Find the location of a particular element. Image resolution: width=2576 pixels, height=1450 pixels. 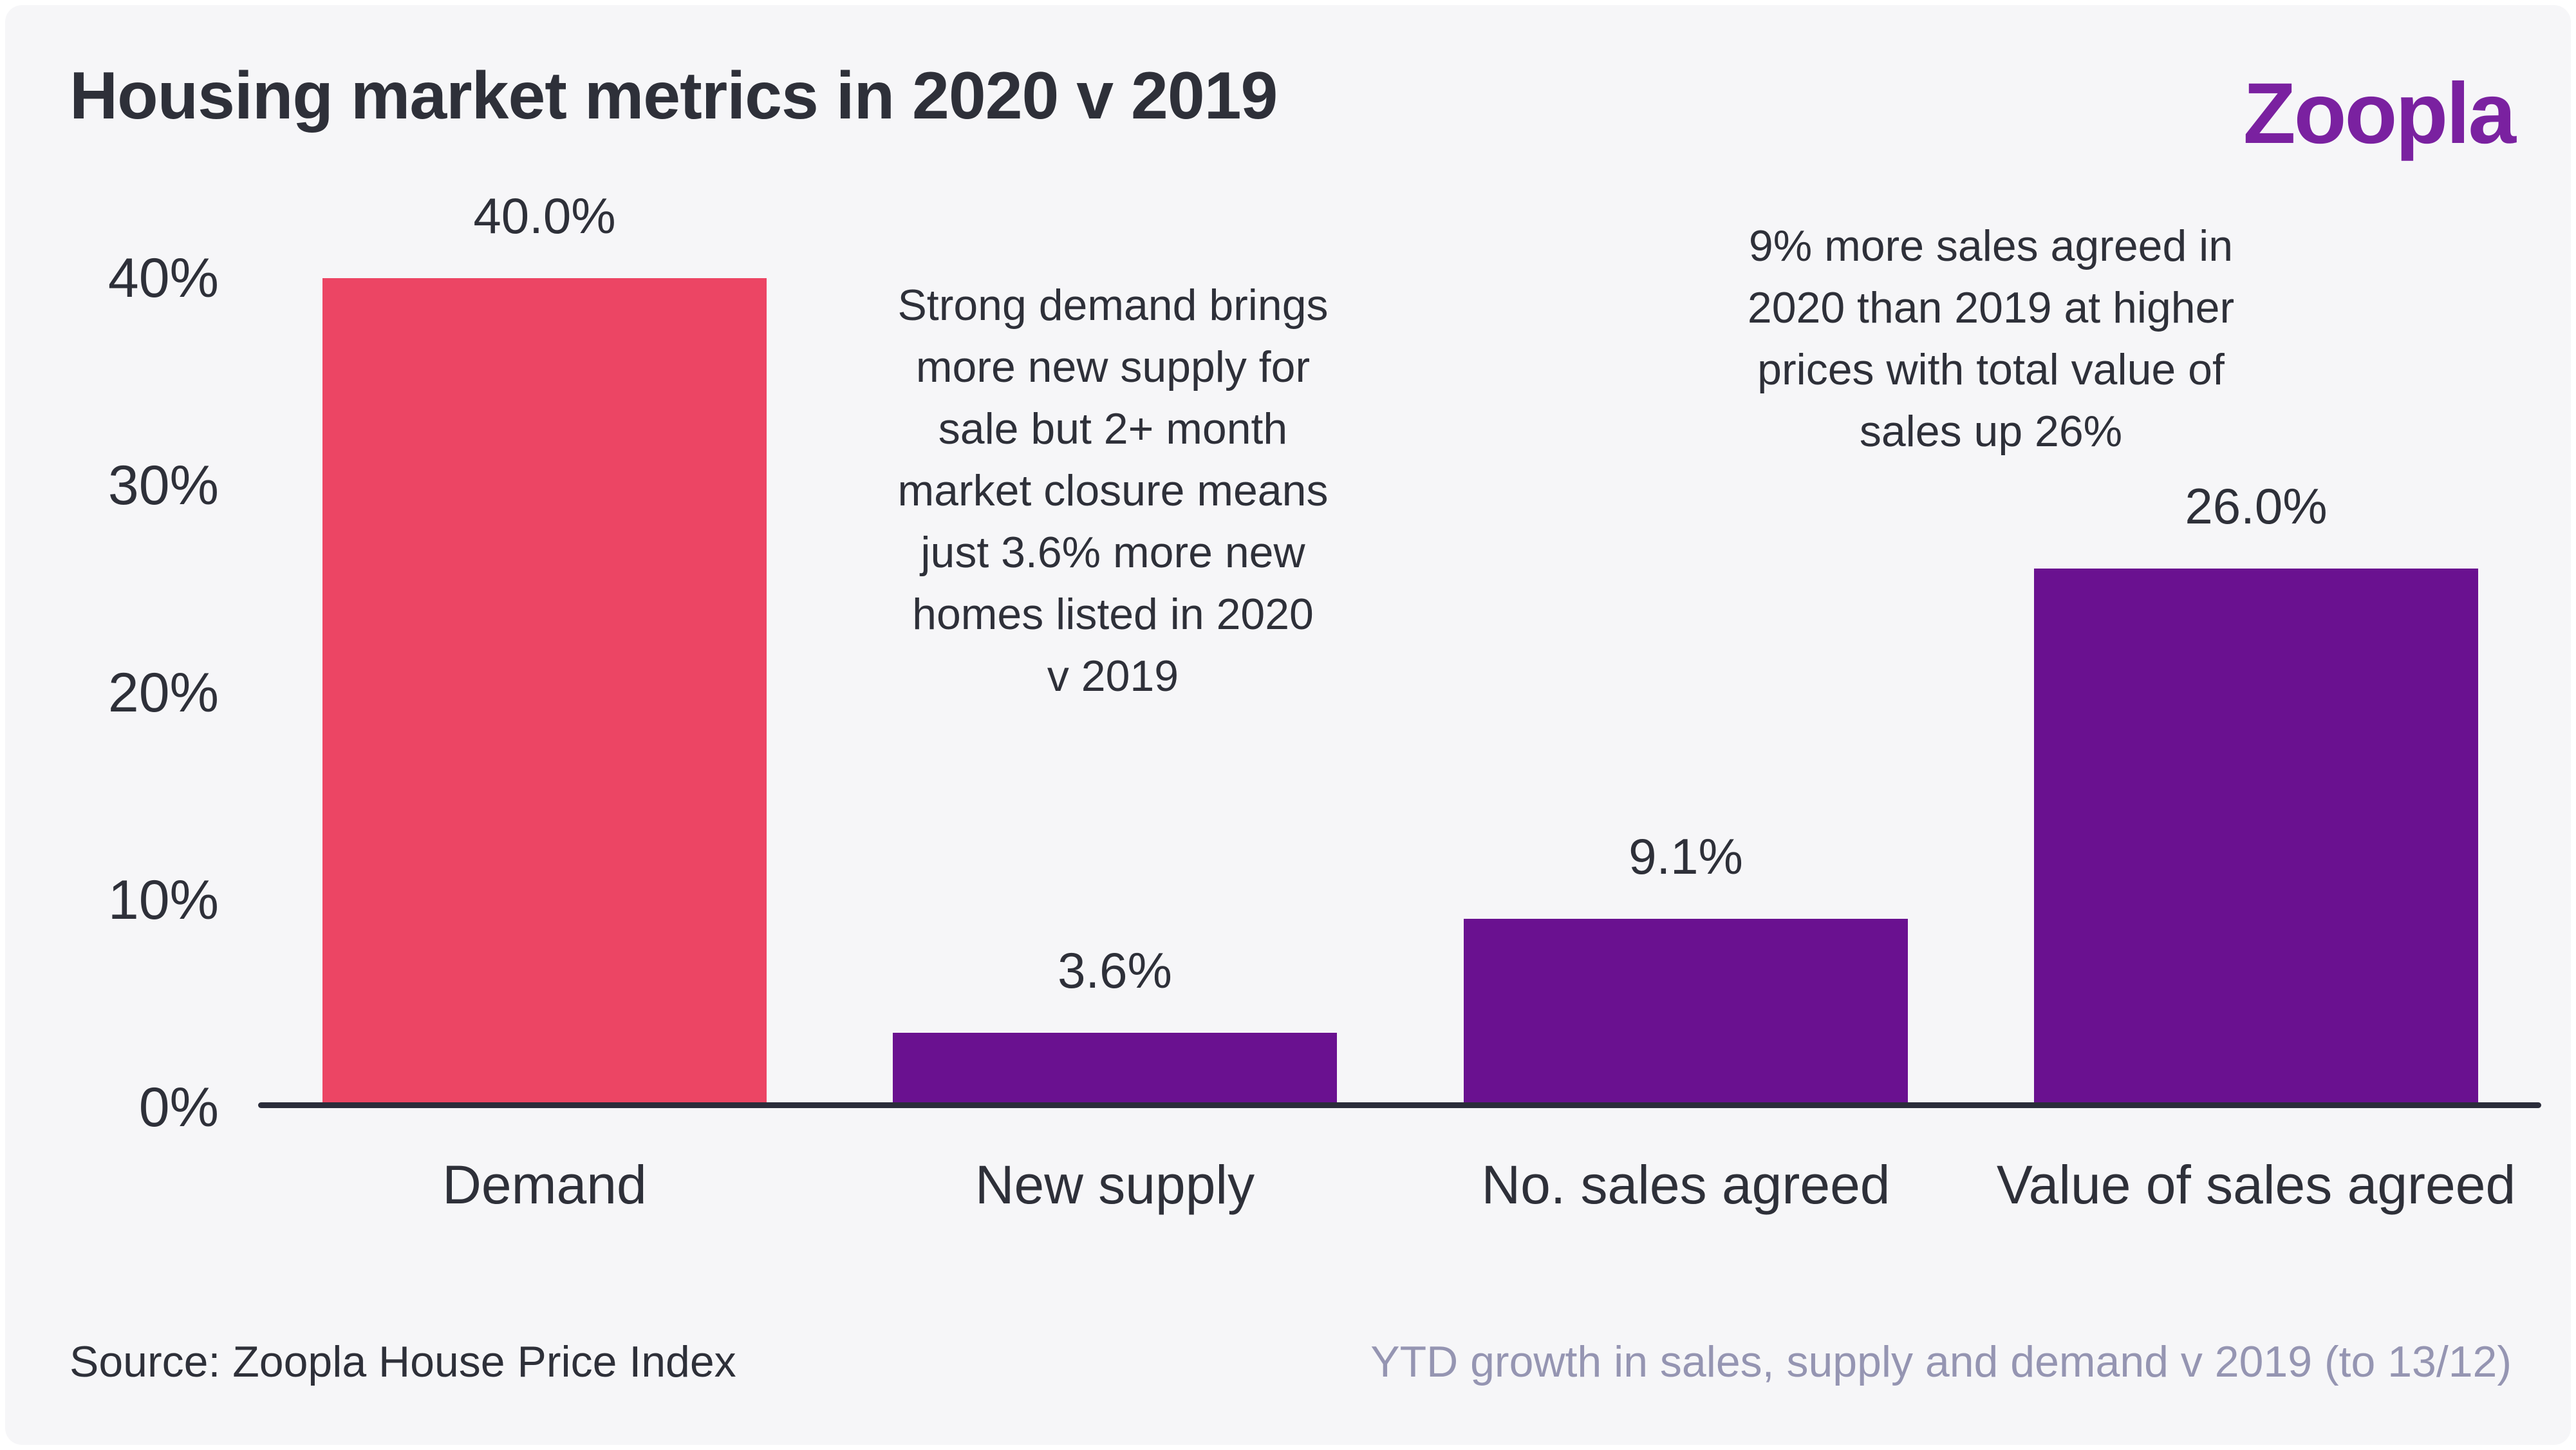

y-axis-tick-label: 10% is located at coordinates (163, 900).